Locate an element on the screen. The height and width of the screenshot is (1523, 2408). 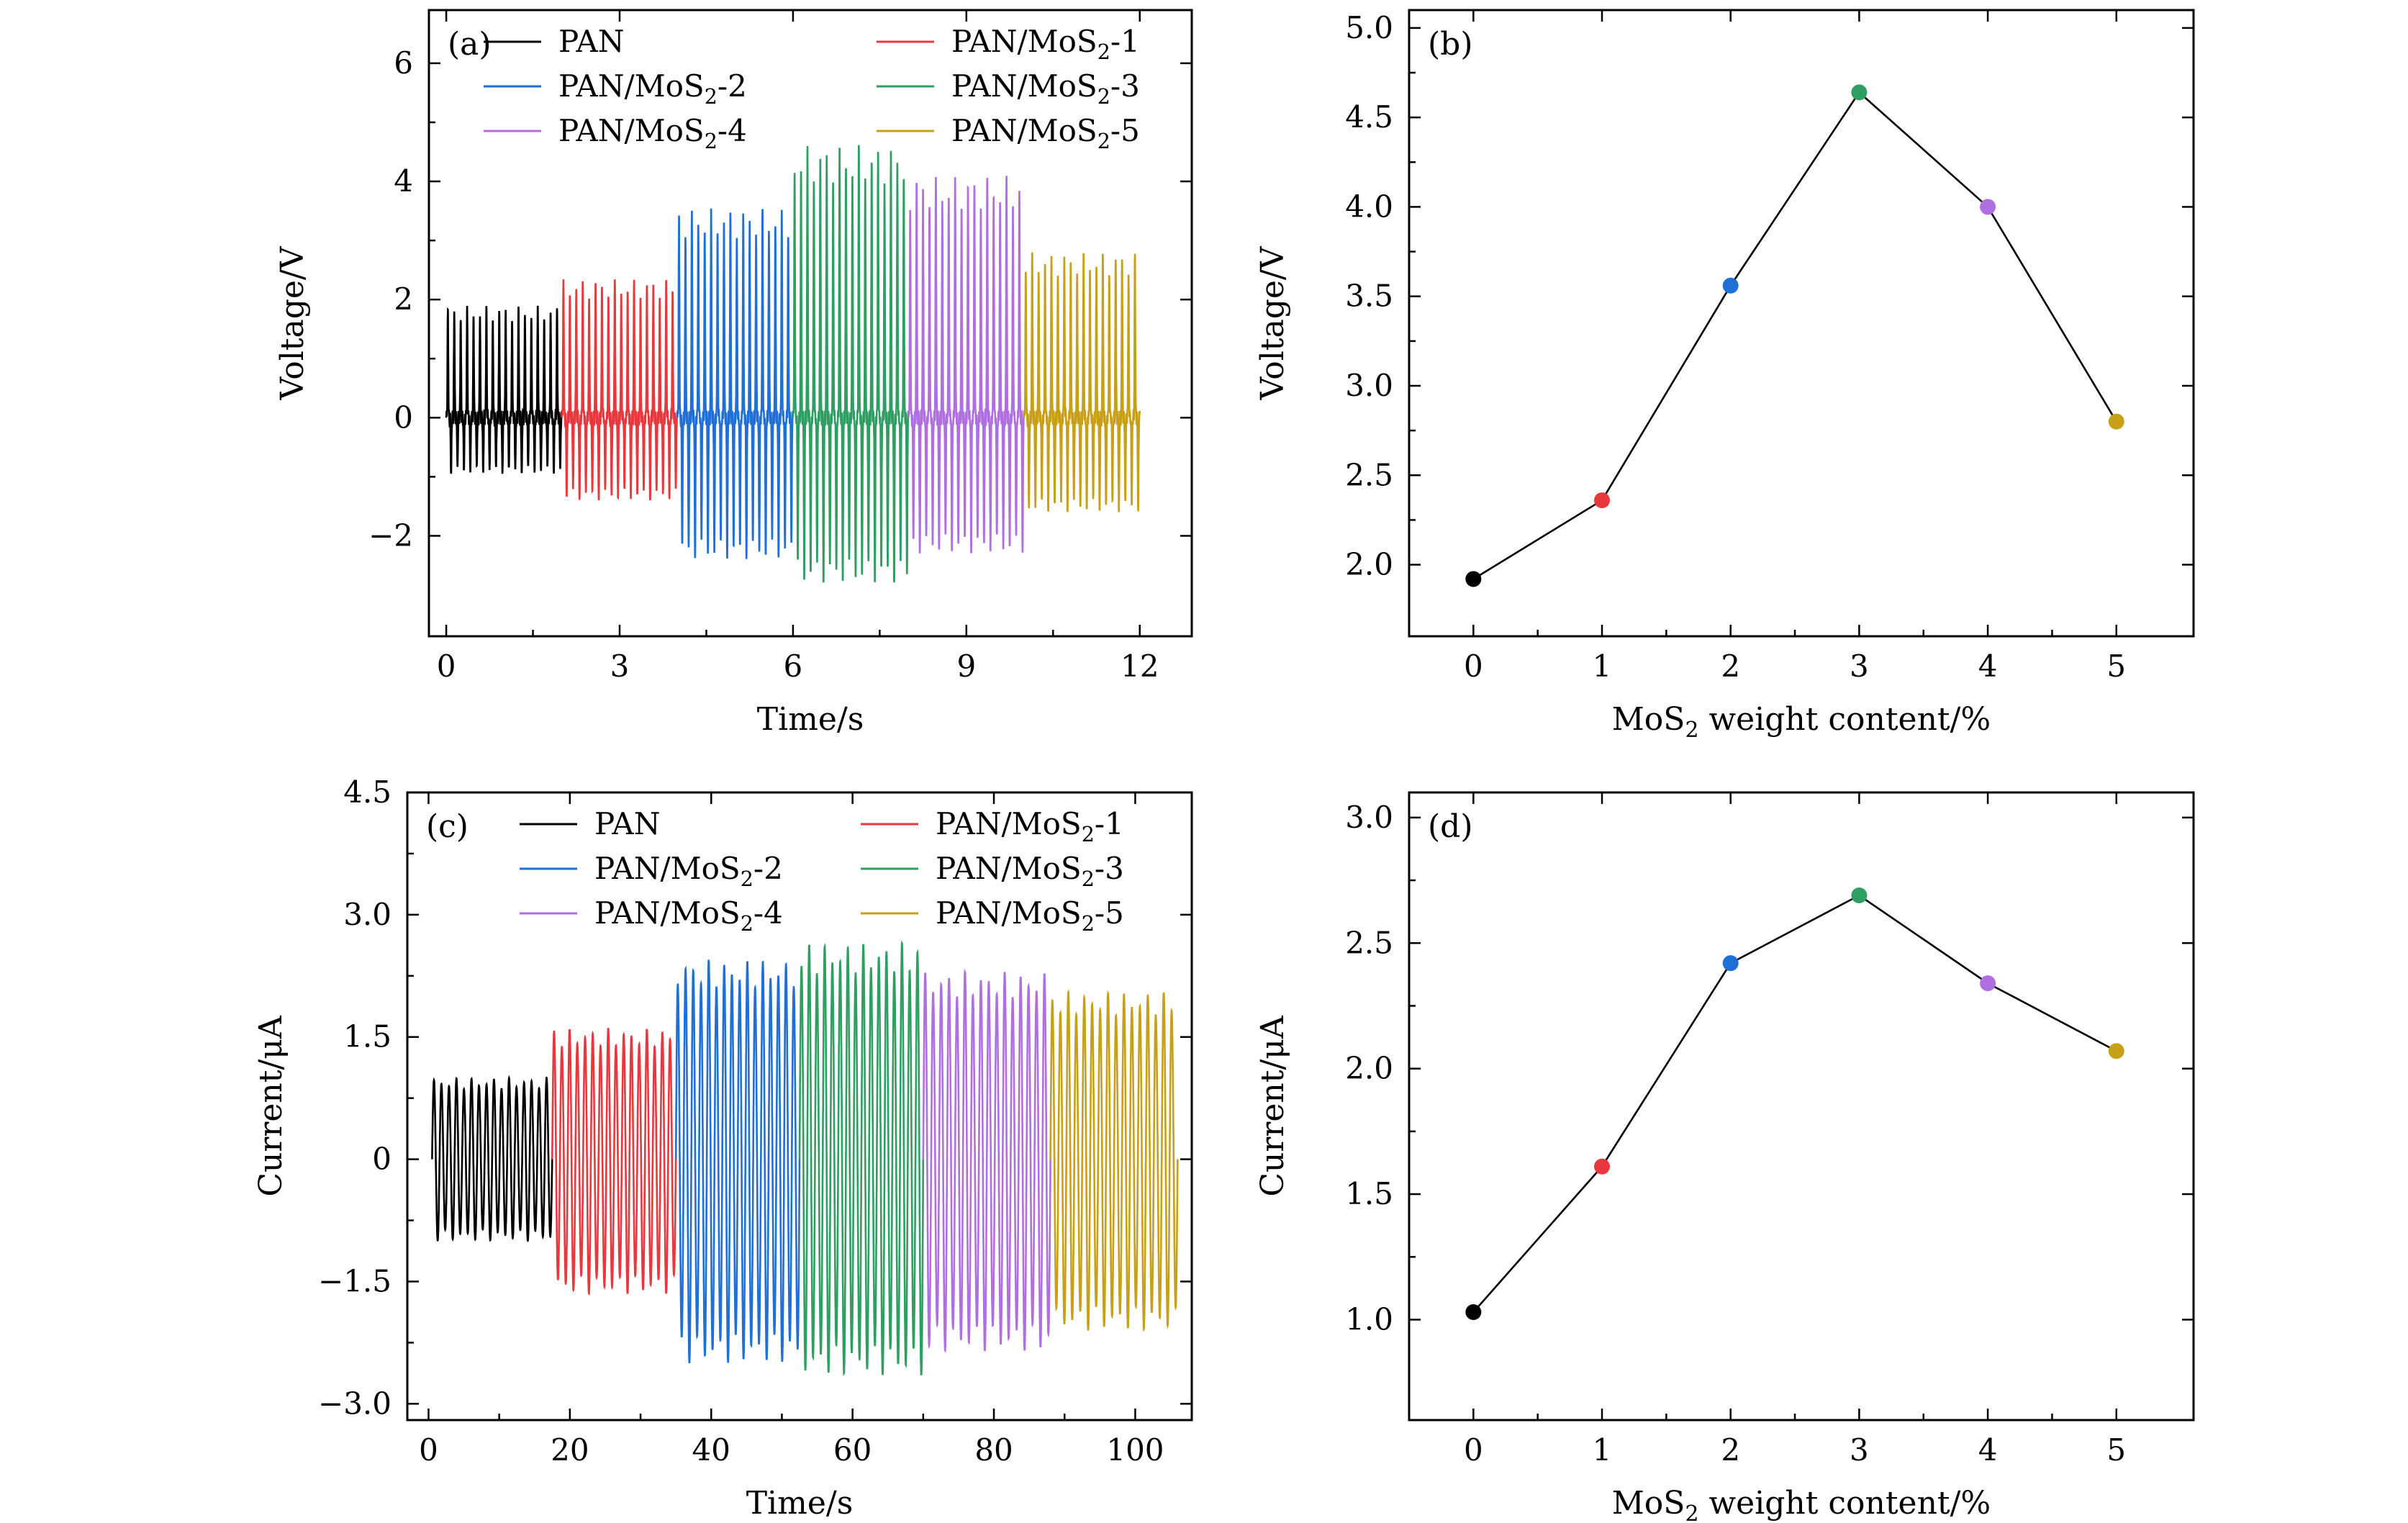
x-tick-label: 12 is located at coordinates (1140, 666).